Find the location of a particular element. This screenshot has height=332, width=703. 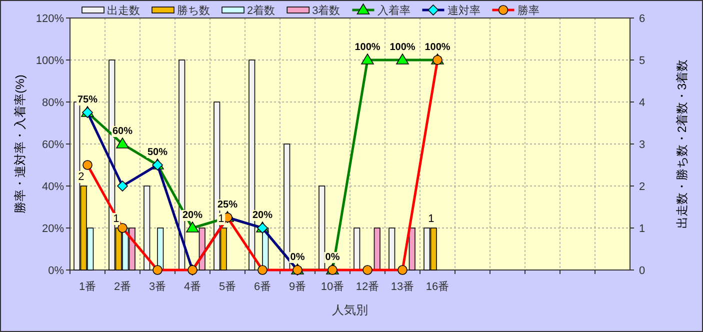

y-tick-label: 20% is located at coordinates (53, 229).